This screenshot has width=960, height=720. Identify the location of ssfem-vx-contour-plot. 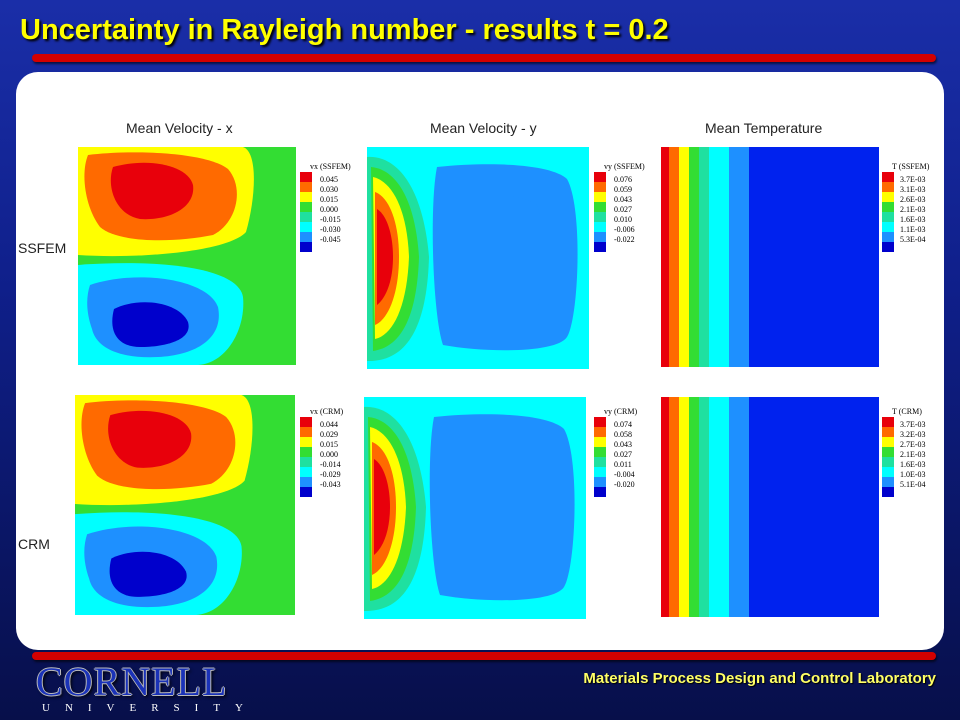
(187, 256).